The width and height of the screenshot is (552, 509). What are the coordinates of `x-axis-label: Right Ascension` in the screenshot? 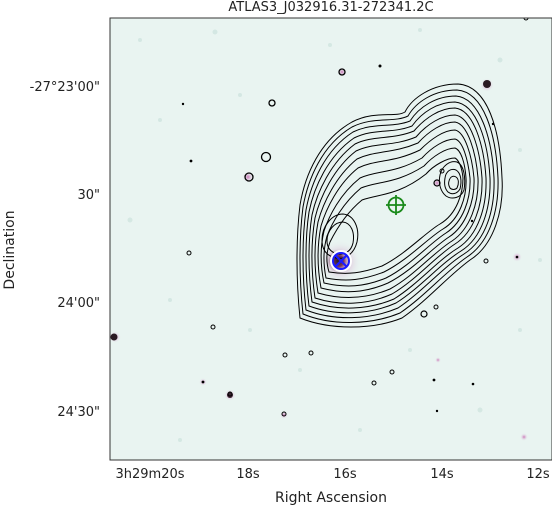 It's located at (331, 498).